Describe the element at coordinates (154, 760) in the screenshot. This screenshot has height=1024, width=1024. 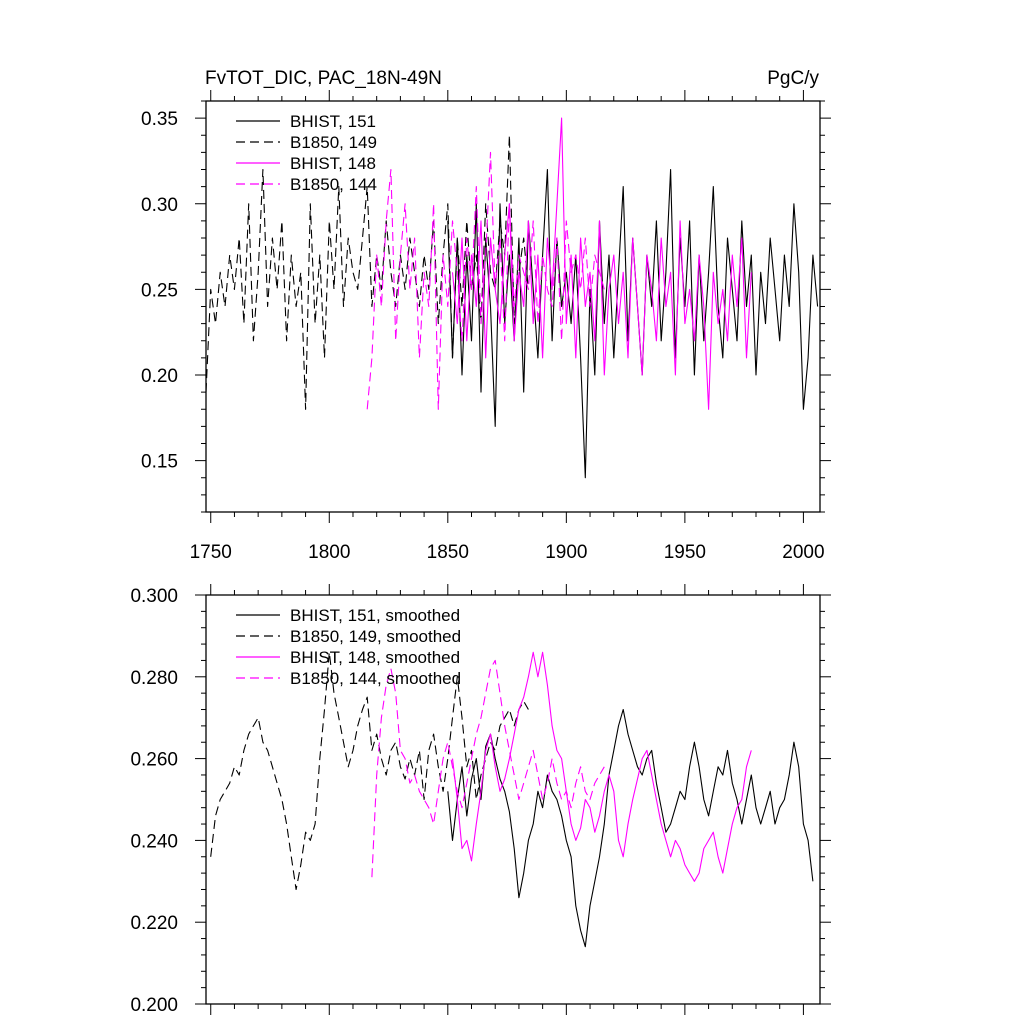
I see `y-tick-label: 0.260` at that location.